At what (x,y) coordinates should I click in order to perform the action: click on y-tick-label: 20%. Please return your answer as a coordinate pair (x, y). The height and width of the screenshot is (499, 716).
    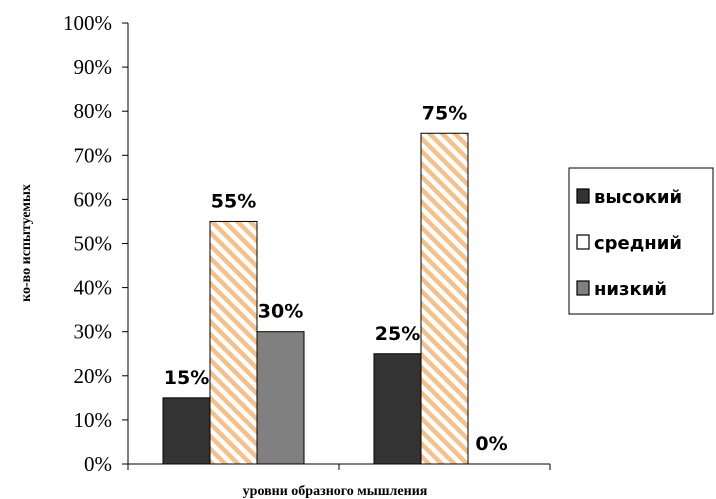
    Looking at the image, I should click on (93, 376).